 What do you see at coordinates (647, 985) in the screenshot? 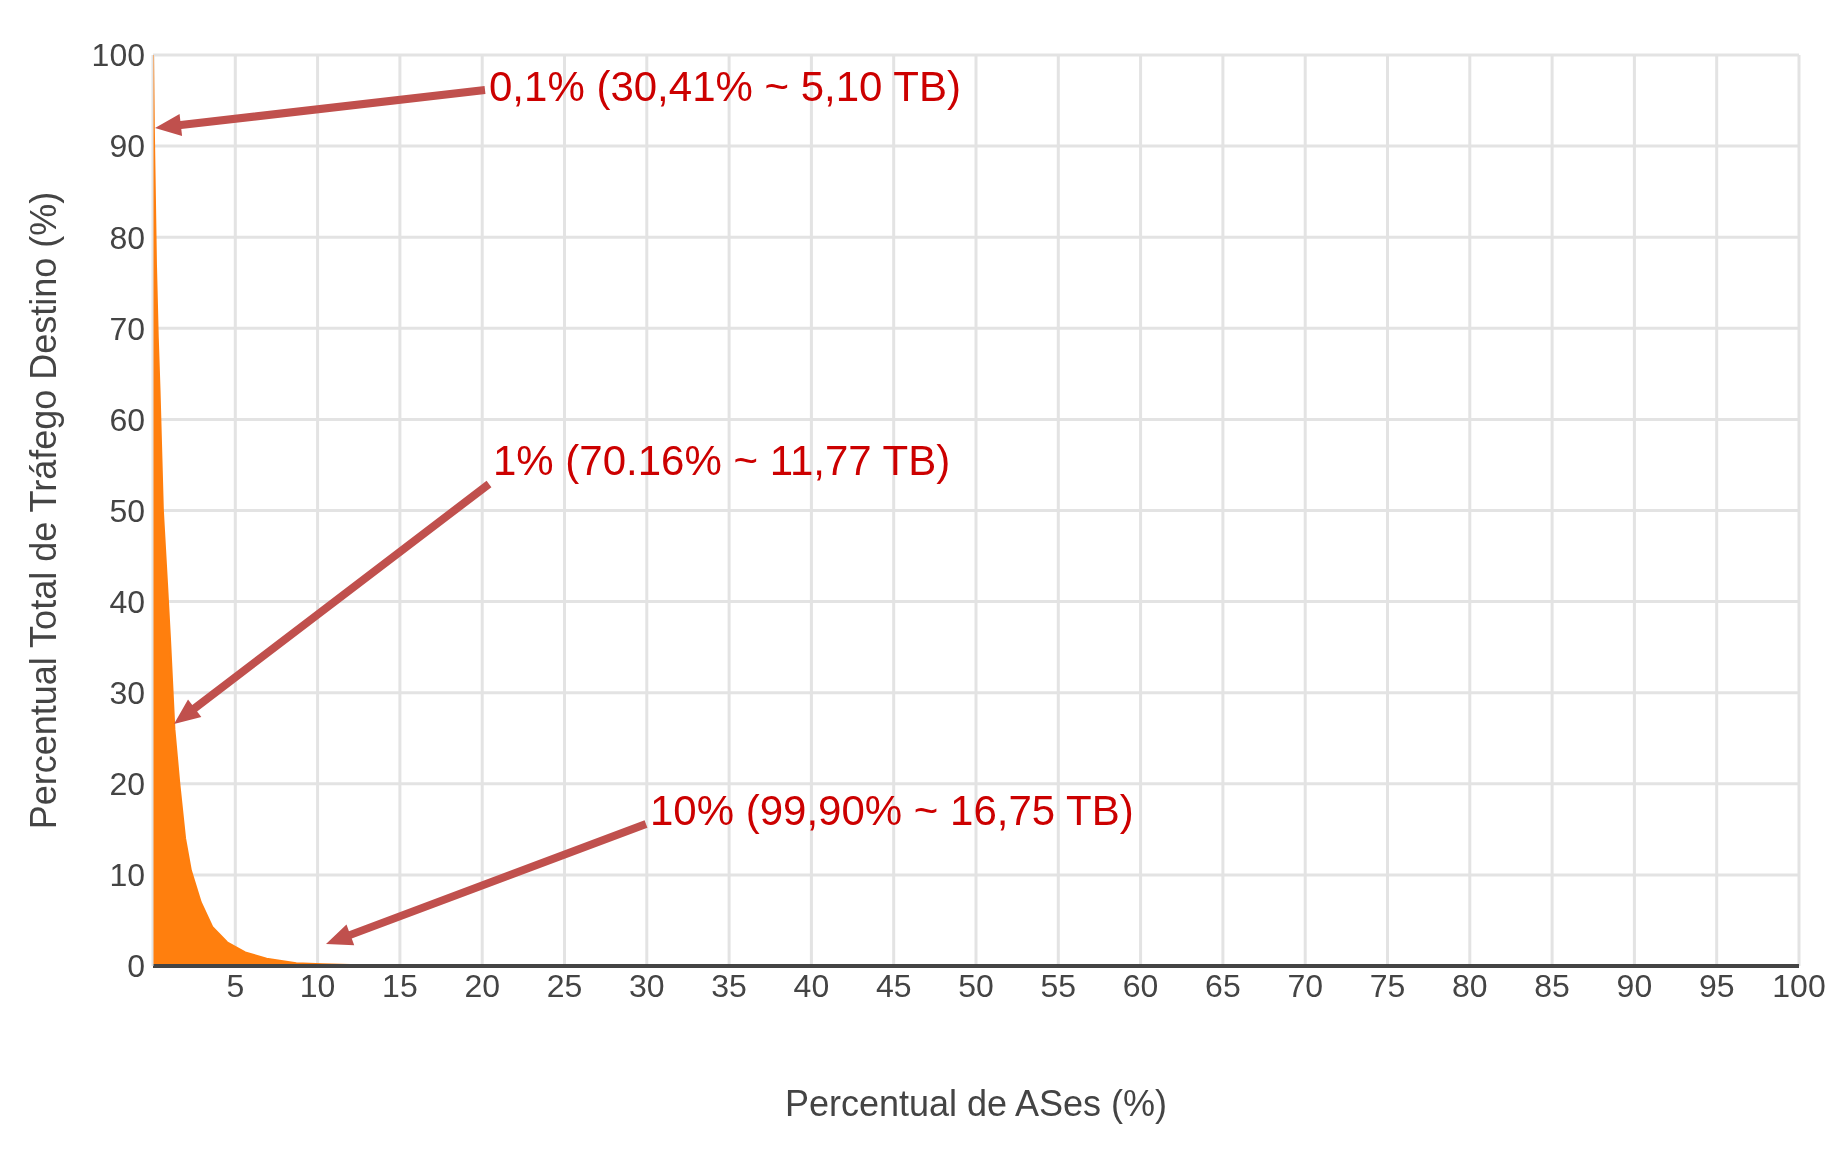
I see `x-tick-label: 30` at bounding box center [647, 985].